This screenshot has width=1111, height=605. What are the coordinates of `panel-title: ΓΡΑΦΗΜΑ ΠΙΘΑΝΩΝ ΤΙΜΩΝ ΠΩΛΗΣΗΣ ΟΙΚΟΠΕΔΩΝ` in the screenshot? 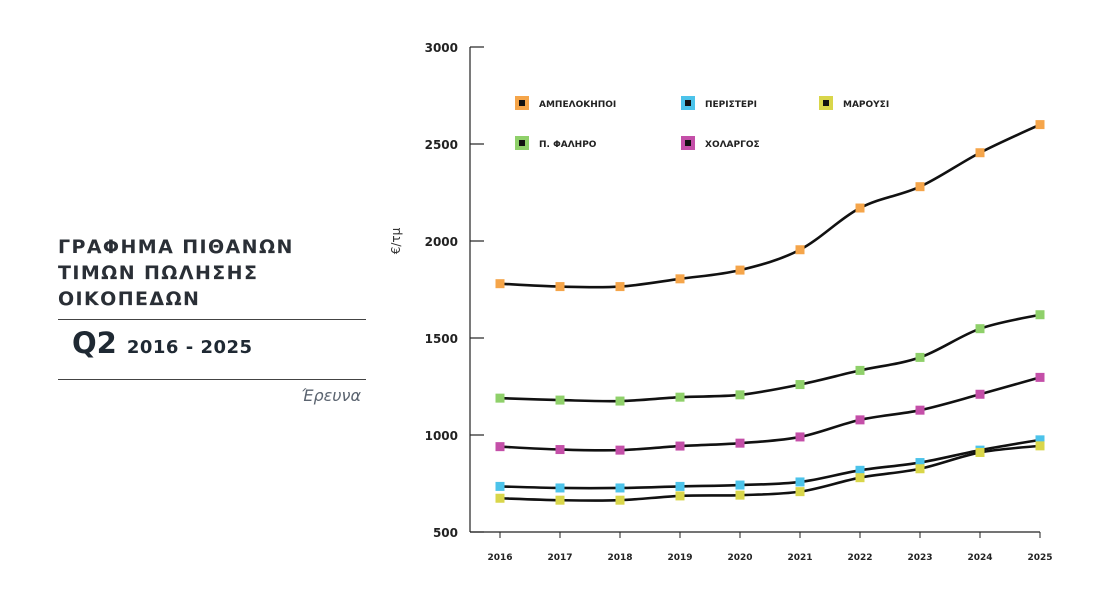 It's located at (212, 273).